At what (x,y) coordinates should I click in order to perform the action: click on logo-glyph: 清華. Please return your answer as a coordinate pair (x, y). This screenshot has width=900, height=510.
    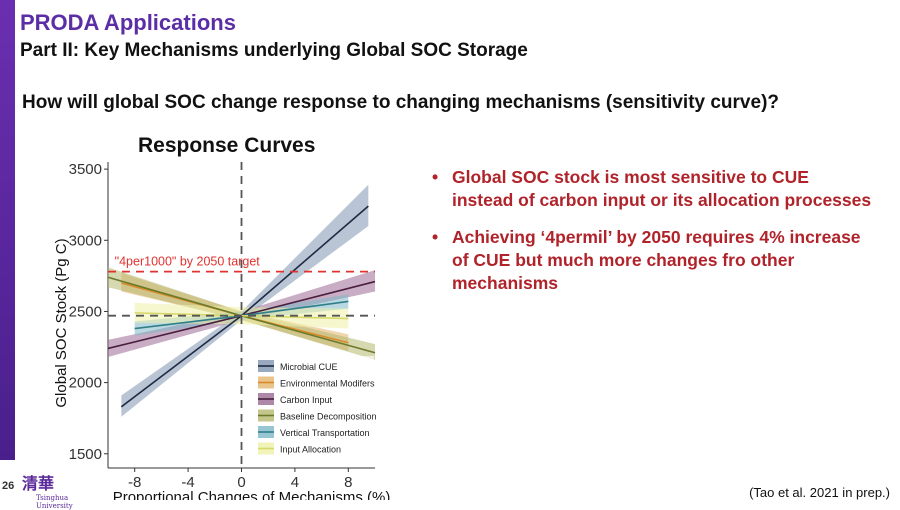
    Looking at the image, I should click on (38, 483).